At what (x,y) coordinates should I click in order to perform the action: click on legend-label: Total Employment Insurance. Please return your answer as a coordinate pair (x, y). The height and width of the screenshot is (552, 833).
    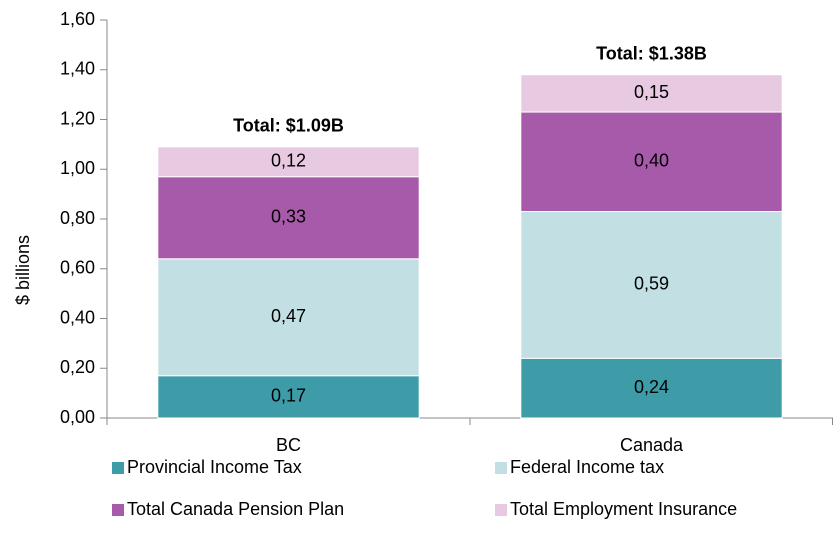
    Looking at the image, I should click on (623, 509).